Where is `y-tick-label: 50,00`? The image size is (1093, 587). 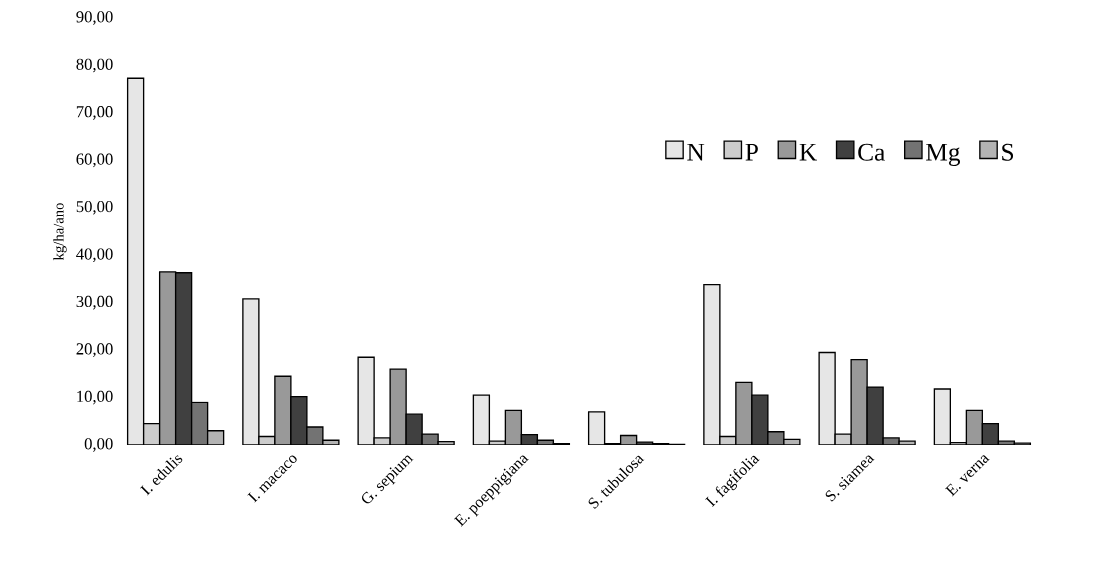 y-tick-label: 50,00 is located at coordinates (94, 207).